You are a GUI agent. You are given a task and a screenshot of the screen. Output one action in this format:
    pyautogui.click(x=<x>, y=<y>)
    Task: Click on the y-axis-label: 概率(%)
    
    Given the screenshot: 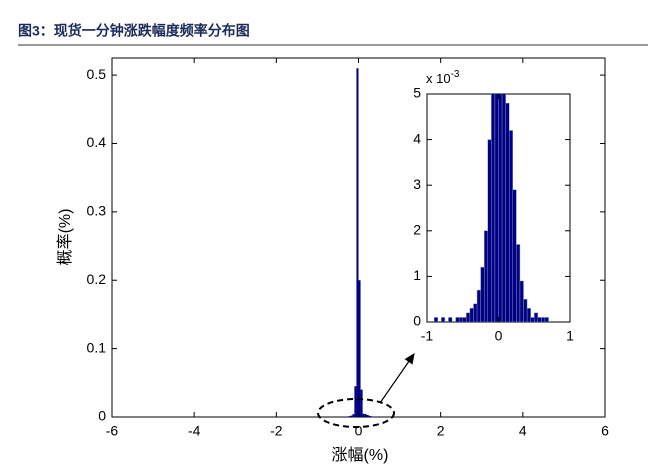 What is the action you would take?
    pyautogui.click(x=65, y=237)
    